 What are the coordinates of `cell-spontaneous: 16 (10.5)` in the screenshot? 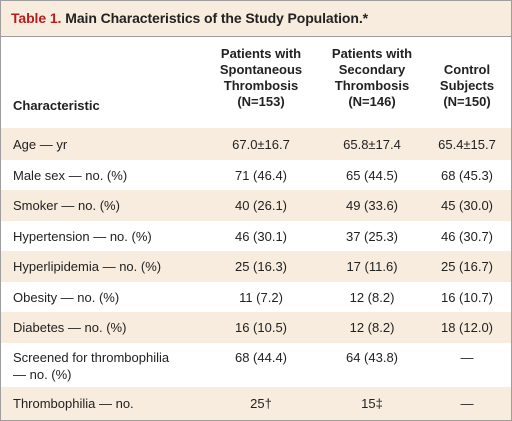 It's located at (261, 327).